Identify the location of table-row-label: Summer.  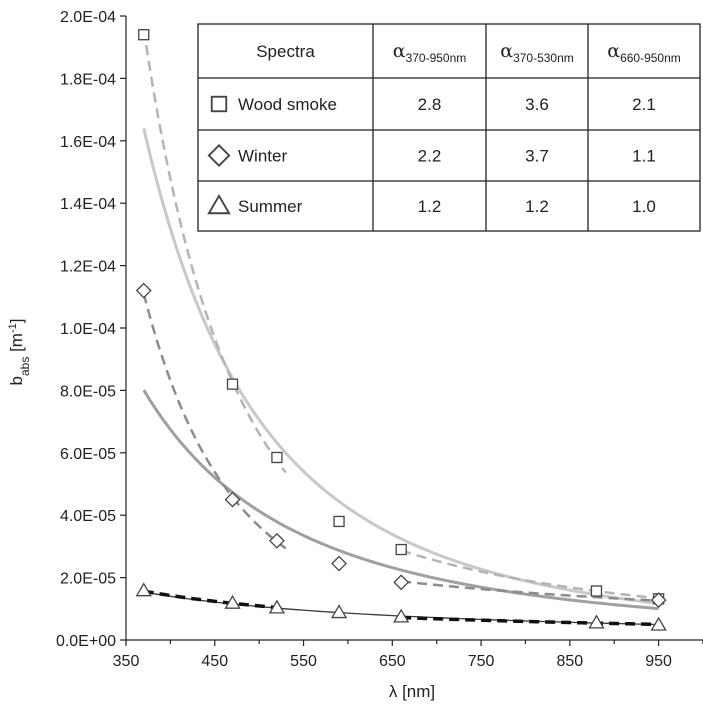
(270, 206).